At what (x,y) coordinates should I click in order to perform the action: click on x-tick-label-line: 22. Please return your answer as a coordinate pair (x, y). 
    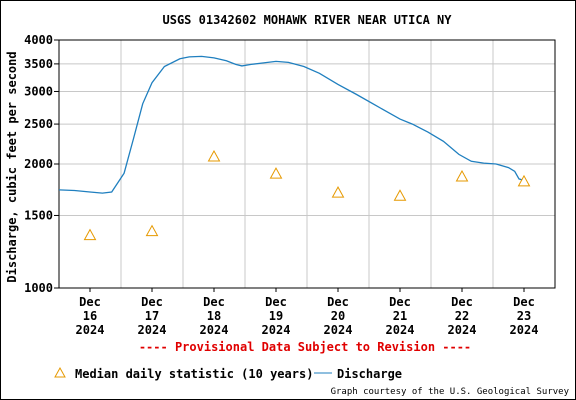
    Looking at the image, I should click on (462, 316).